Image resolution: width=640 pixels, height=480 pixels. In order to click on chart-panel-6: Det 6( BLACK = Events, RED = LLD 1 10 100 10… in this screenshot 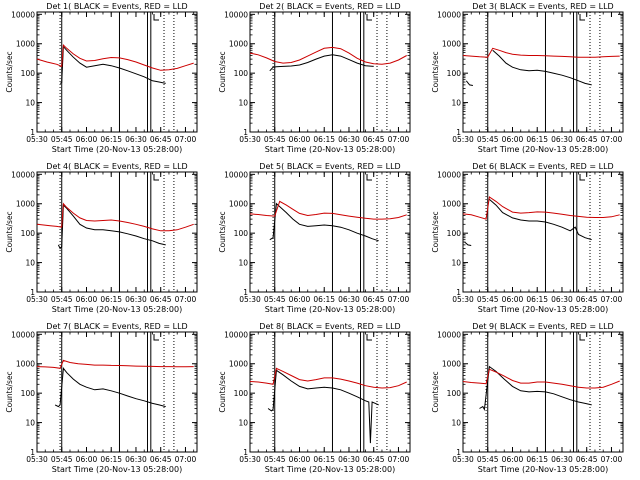, I will do `click(527, 238)`.